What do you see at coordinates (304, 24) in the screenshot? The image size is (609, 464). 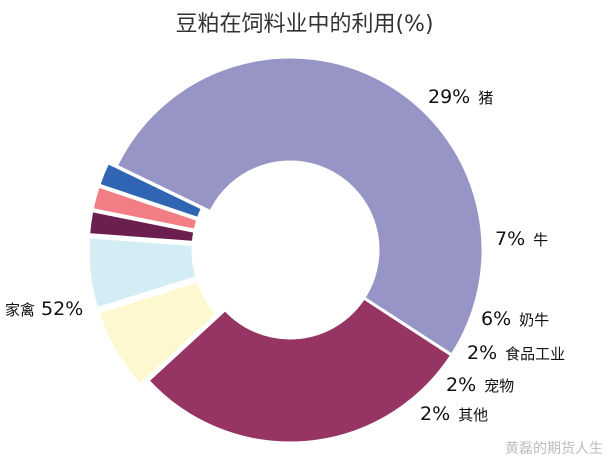 I see `chart-title: 豆粕在饲料业中的利用(%)` at bounding box center [304, 24].